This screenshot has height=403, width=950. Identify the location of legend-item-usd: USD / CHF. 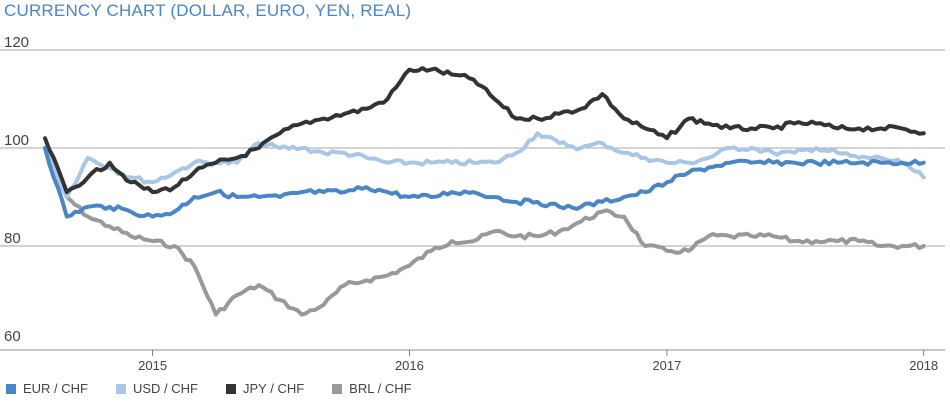
(157, 388).